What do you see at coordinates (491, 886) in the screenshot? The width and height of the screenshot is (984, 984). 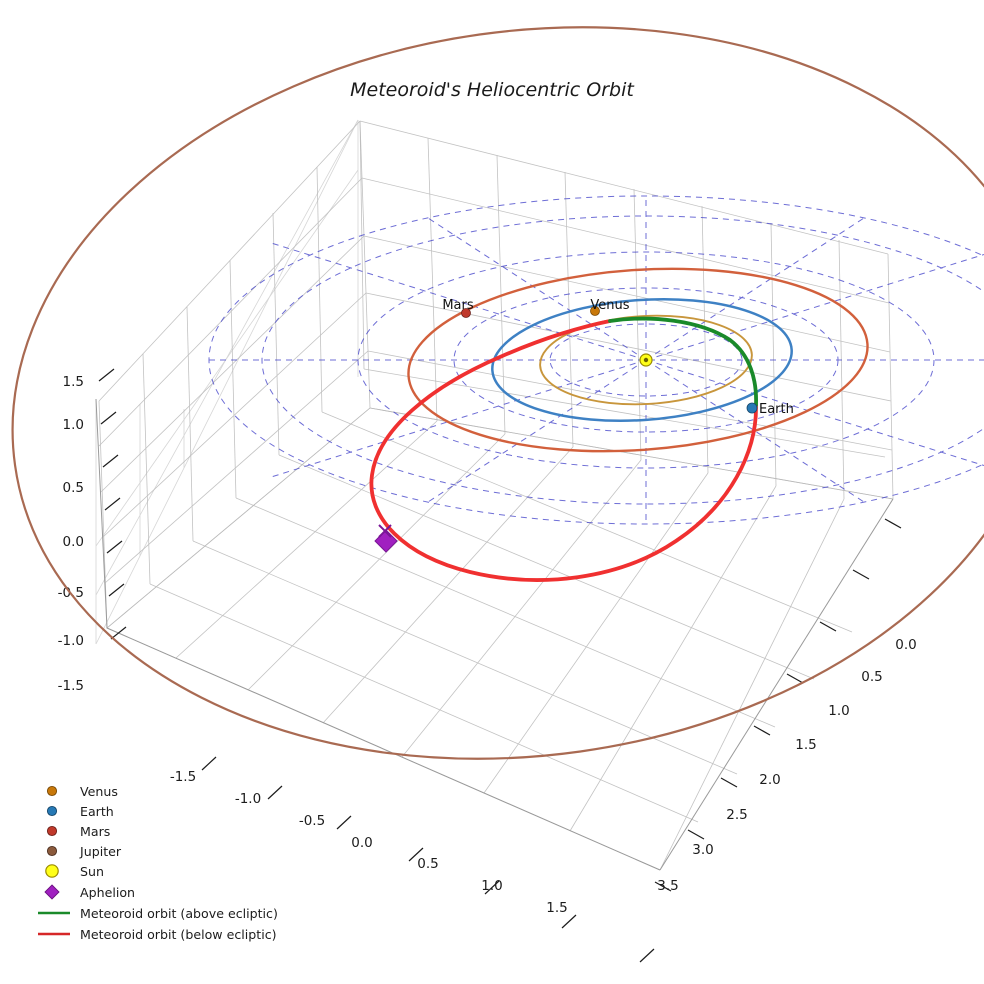 I see `x-tick-label-5: 1.0` at bounding box center [491, 886].